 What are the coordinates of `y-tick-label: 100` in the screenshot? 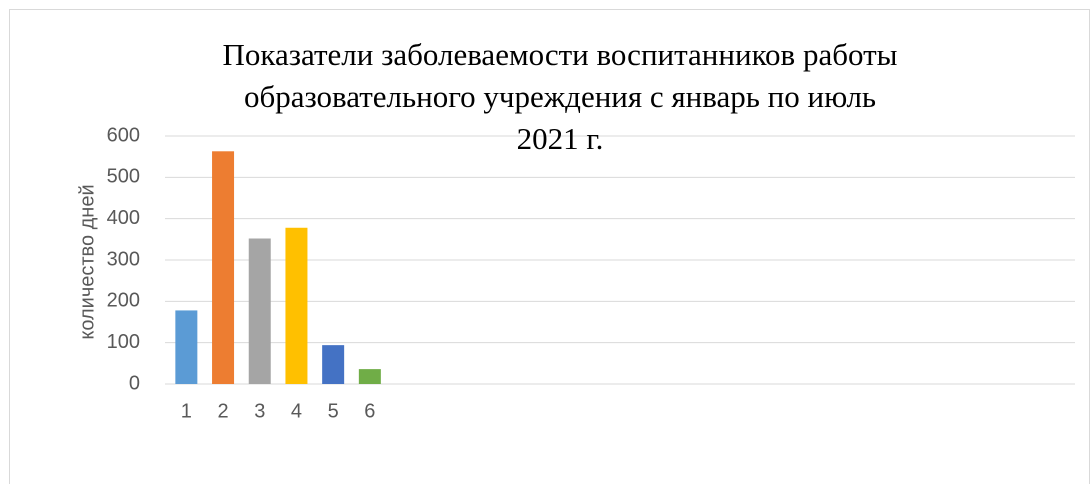 It's located at (123, 342).